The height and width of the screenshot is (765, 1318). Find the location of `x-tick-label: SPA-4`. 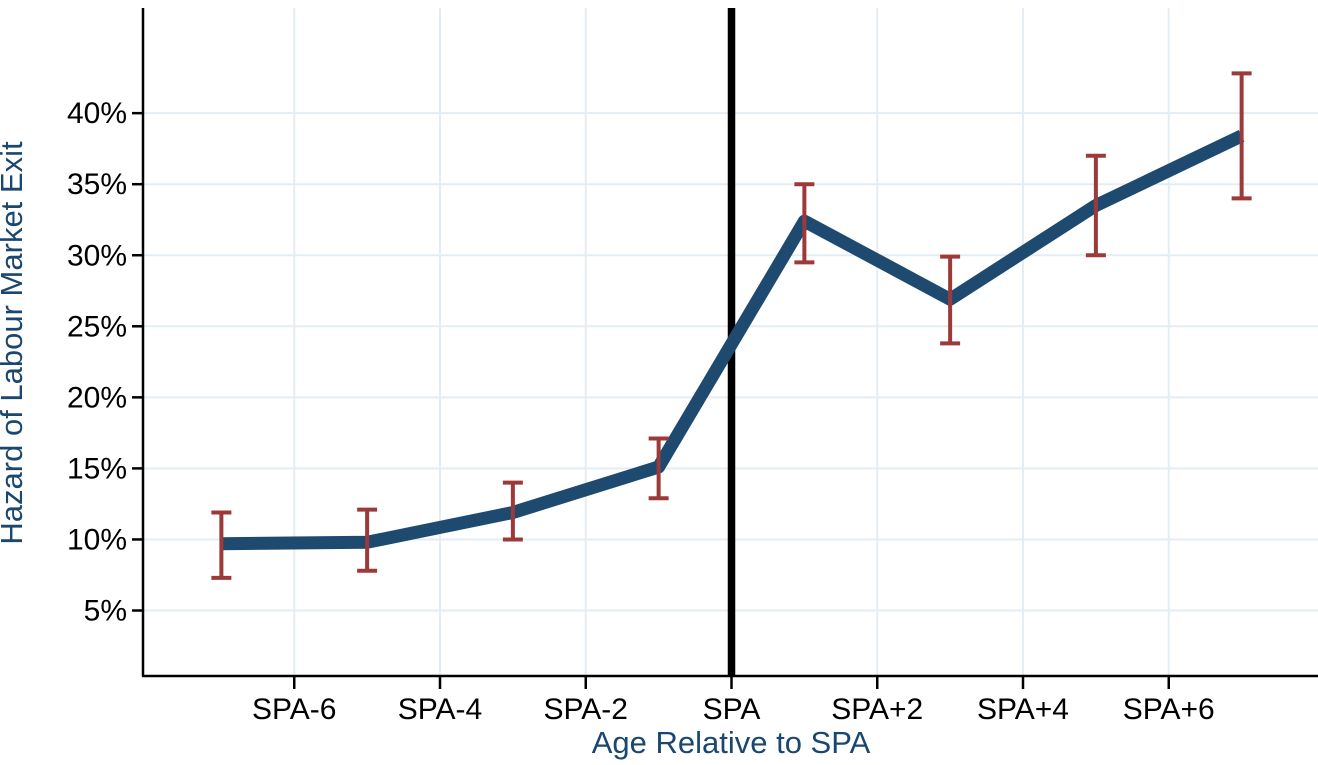

x-tick-label: SPA-4 is located at coordinates (440, 709).